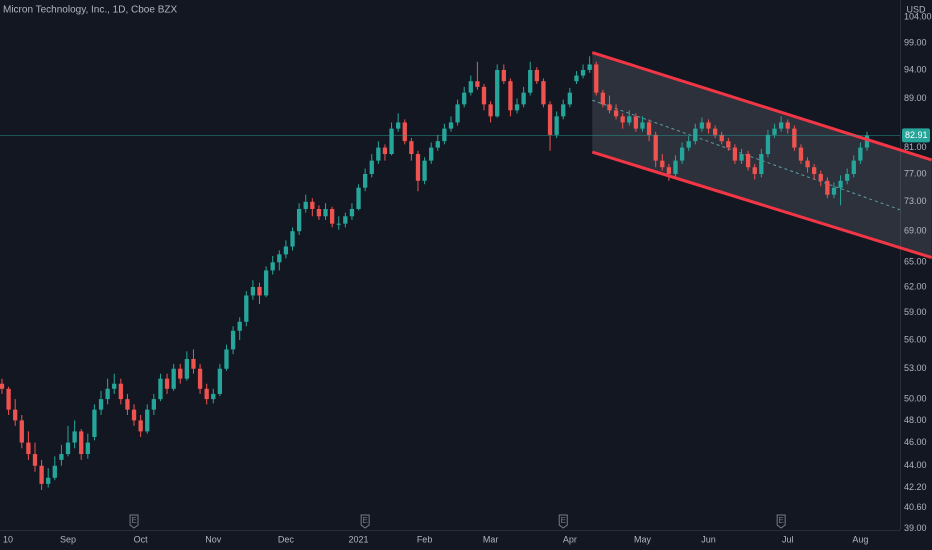  Describe the element at coordinates (918, 17) in the screenshot. I see `y-tick-label: 104.00` at that location.